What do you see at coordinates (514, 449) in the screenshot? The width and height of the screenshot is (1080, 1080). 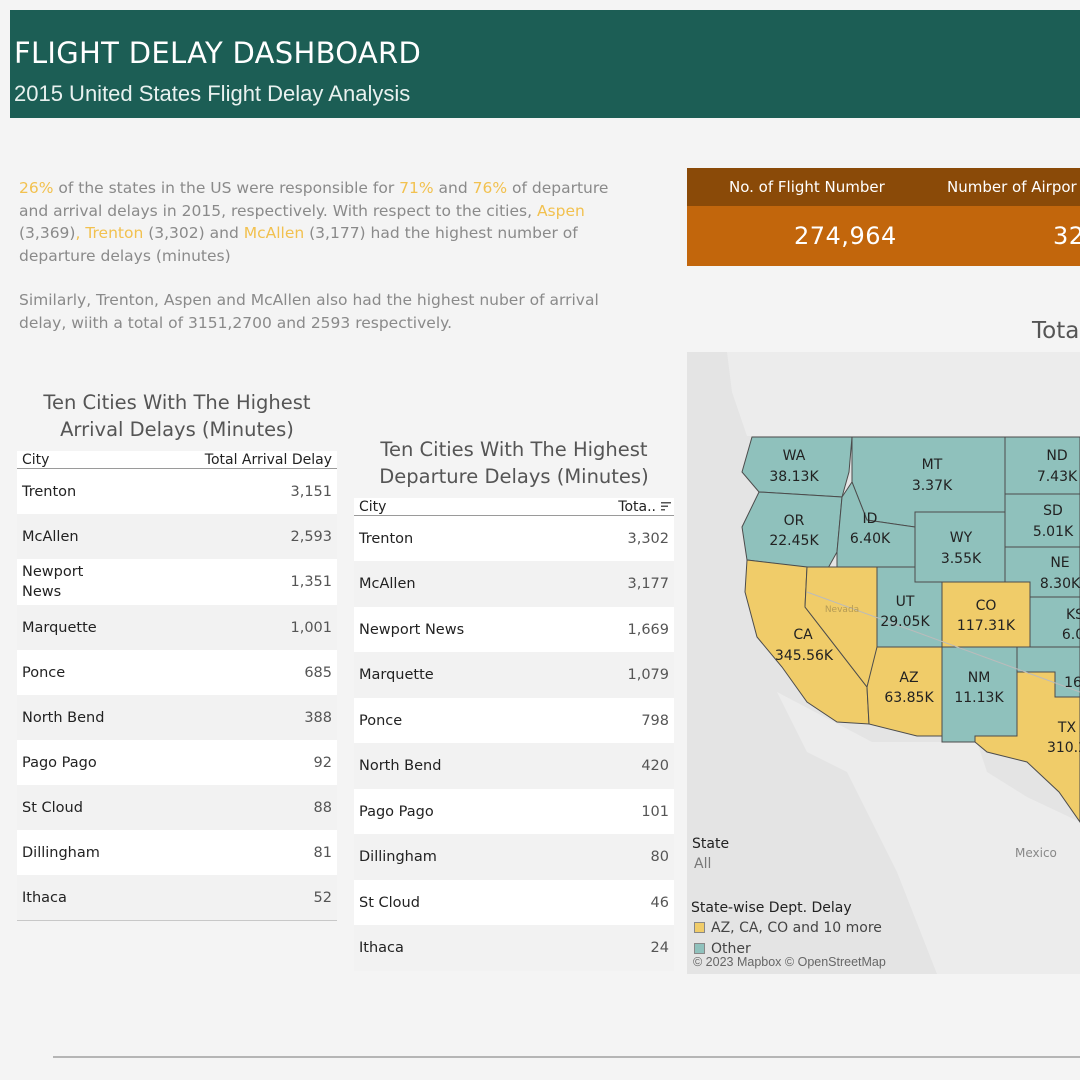 I see `departure-title-line-1: Ten Cities With The Highest` at bounding box center [514, 449].